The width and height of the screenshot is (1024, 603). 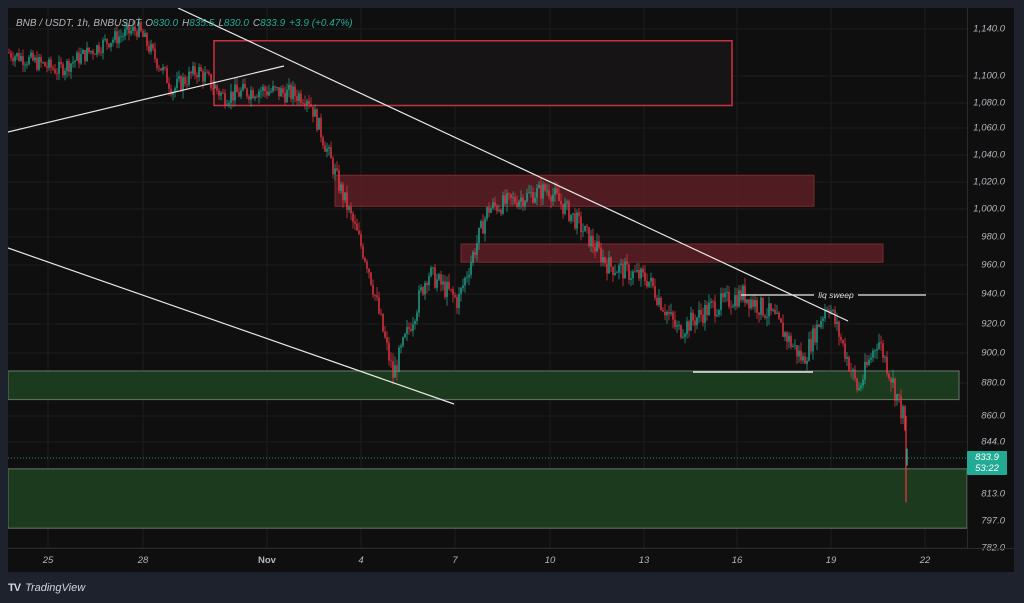 I want to click on time-tick: Nov, so click(x=267, y=560).